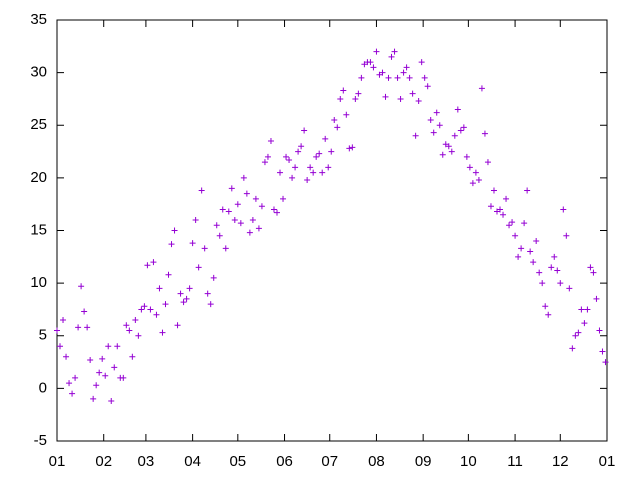  What do you see at coordinates (468, 461) in the screenshot?
I see `x-tick-label: 10` at bounding box center [468, 461].